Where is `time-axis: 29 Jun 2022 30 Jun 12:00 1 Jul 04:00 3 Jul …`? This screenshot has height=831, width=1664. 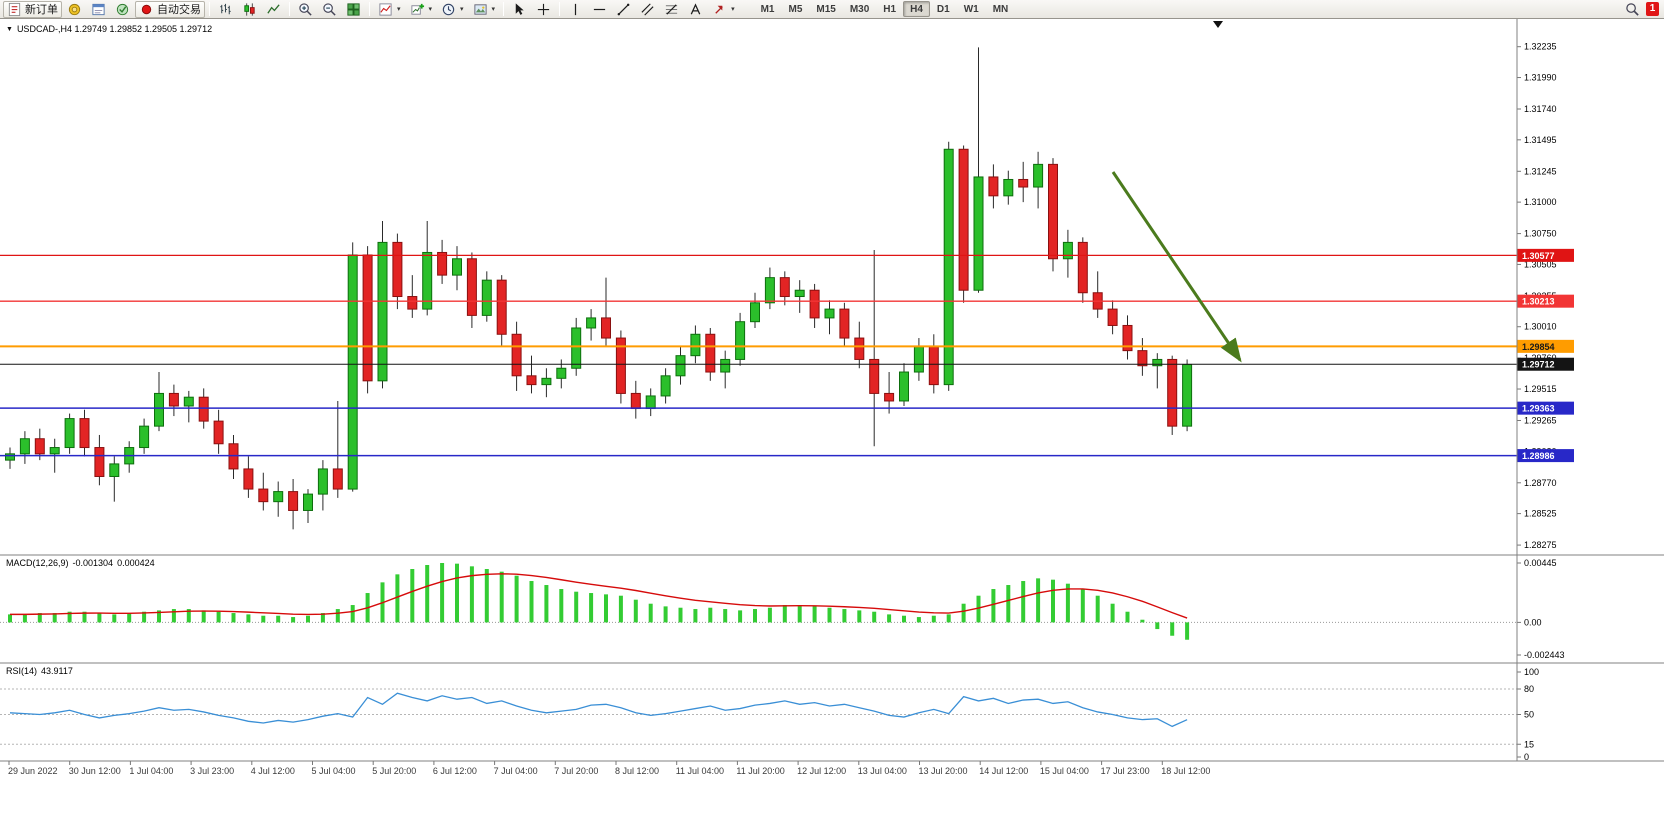 time-axis: 29 Jun 2022 30 Jun 12:00 1 Jul 04:00 3 Jul … is located at coordinates (609, 768).